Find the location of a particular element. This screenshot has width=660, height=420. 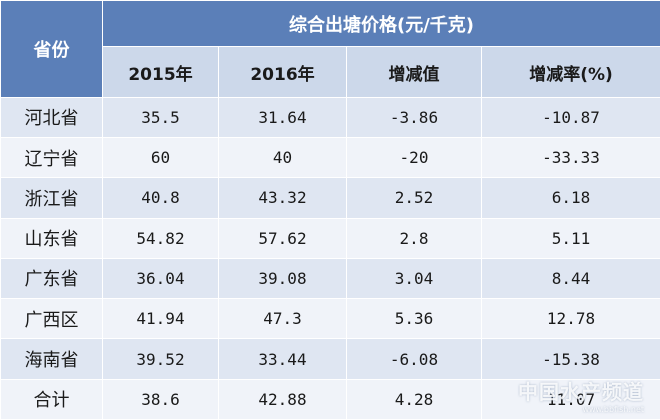

province-cell: 浙江省 is located at coordinates (51, 198).